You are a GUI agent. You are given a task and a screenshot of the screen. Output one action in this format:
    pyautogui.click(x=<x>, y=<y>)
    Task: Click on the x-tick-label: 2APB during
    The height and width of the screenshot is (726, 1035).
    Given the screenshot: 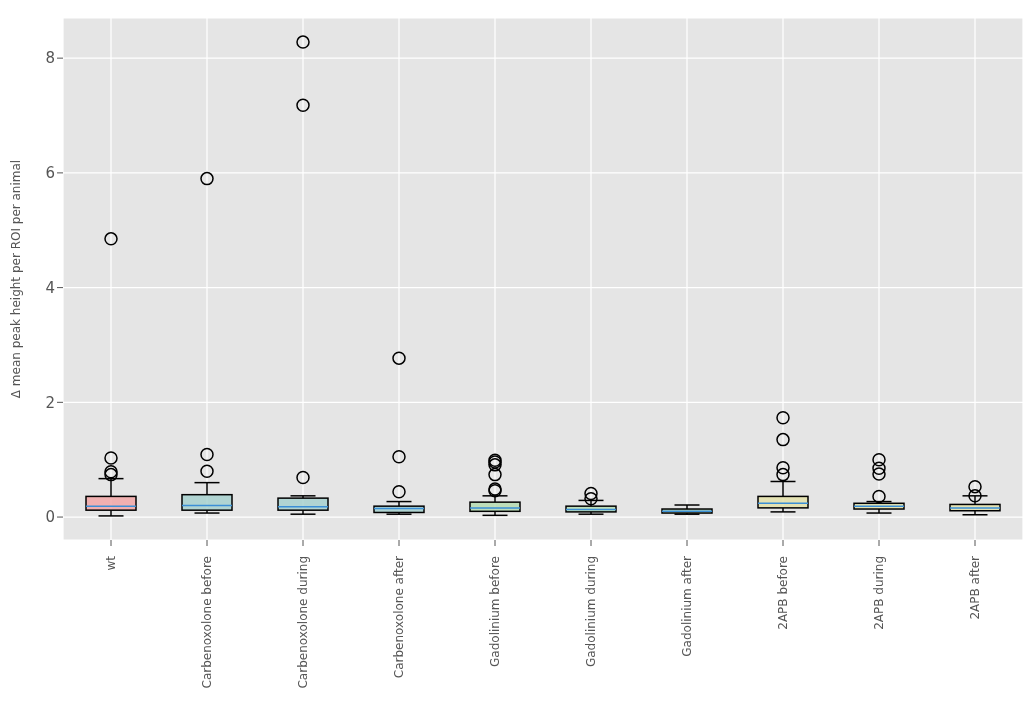 What is the action you would take?
    pyautogui.click(x=879, y=593)
    